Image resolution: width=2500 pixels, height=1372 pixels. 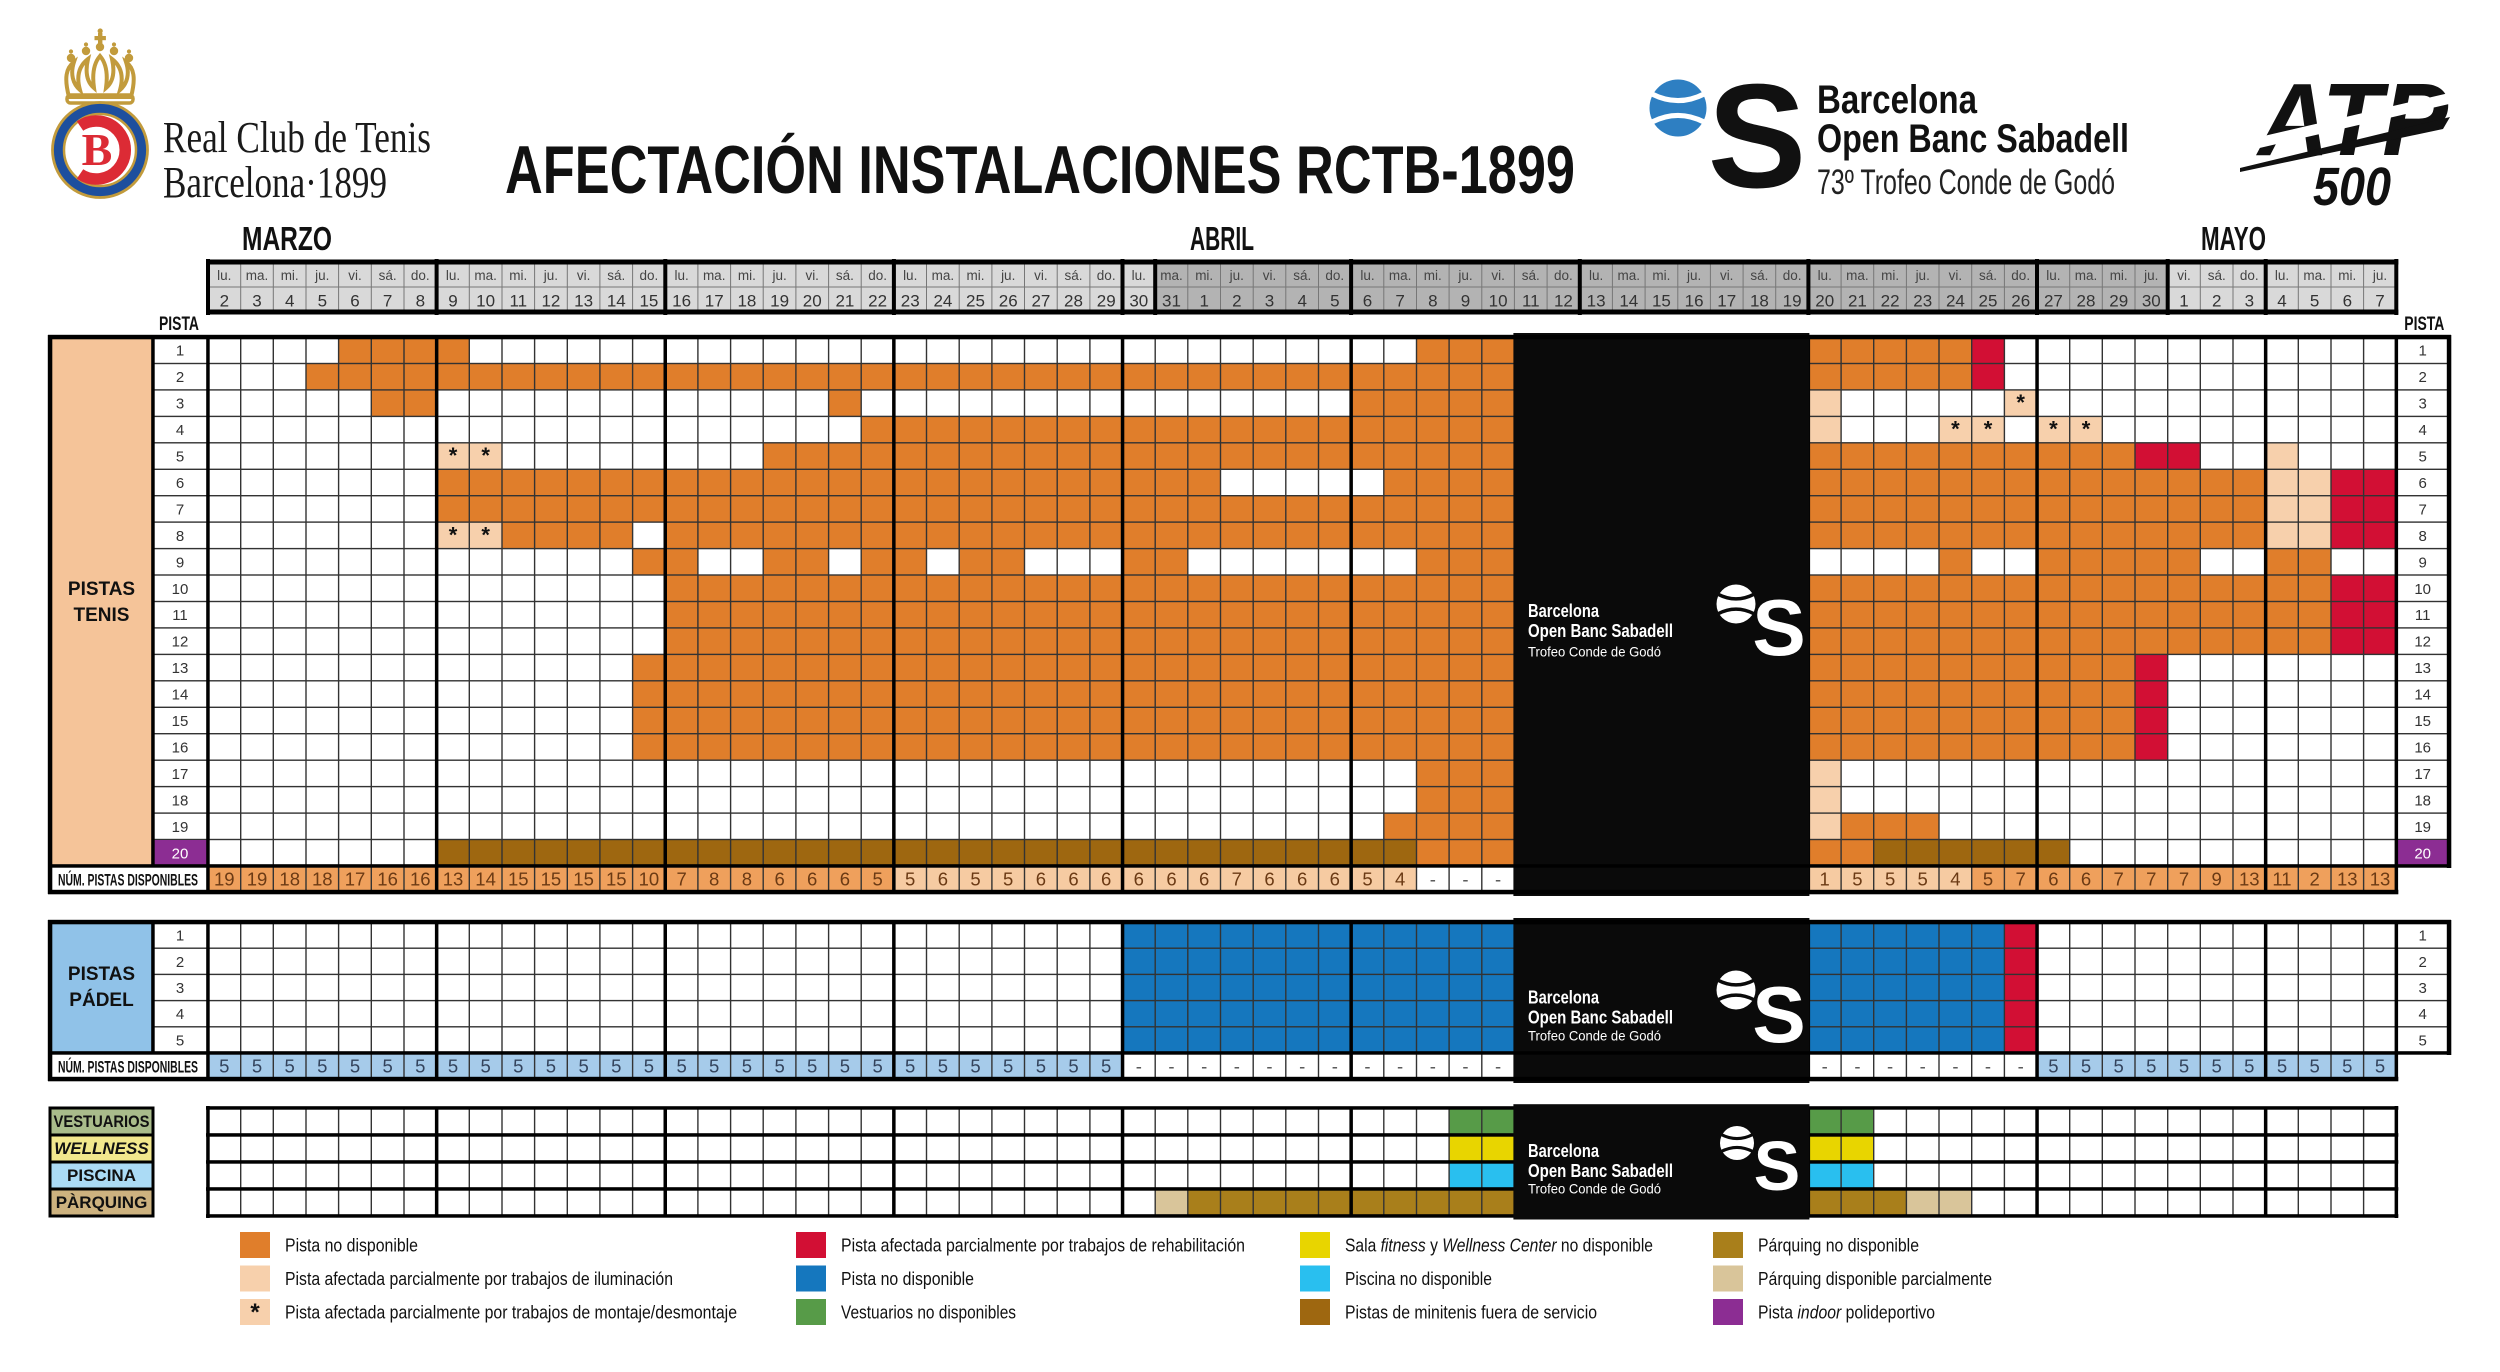 What do you see at coordinates (1040, 301) in the screenshot?
I see `svg-text: 27` at bounding box center [1040, 301].